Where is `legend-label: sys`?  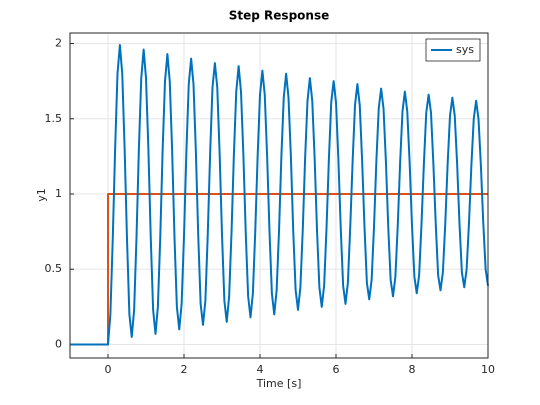
legend-label: sys is located at coordinates (465, 49).